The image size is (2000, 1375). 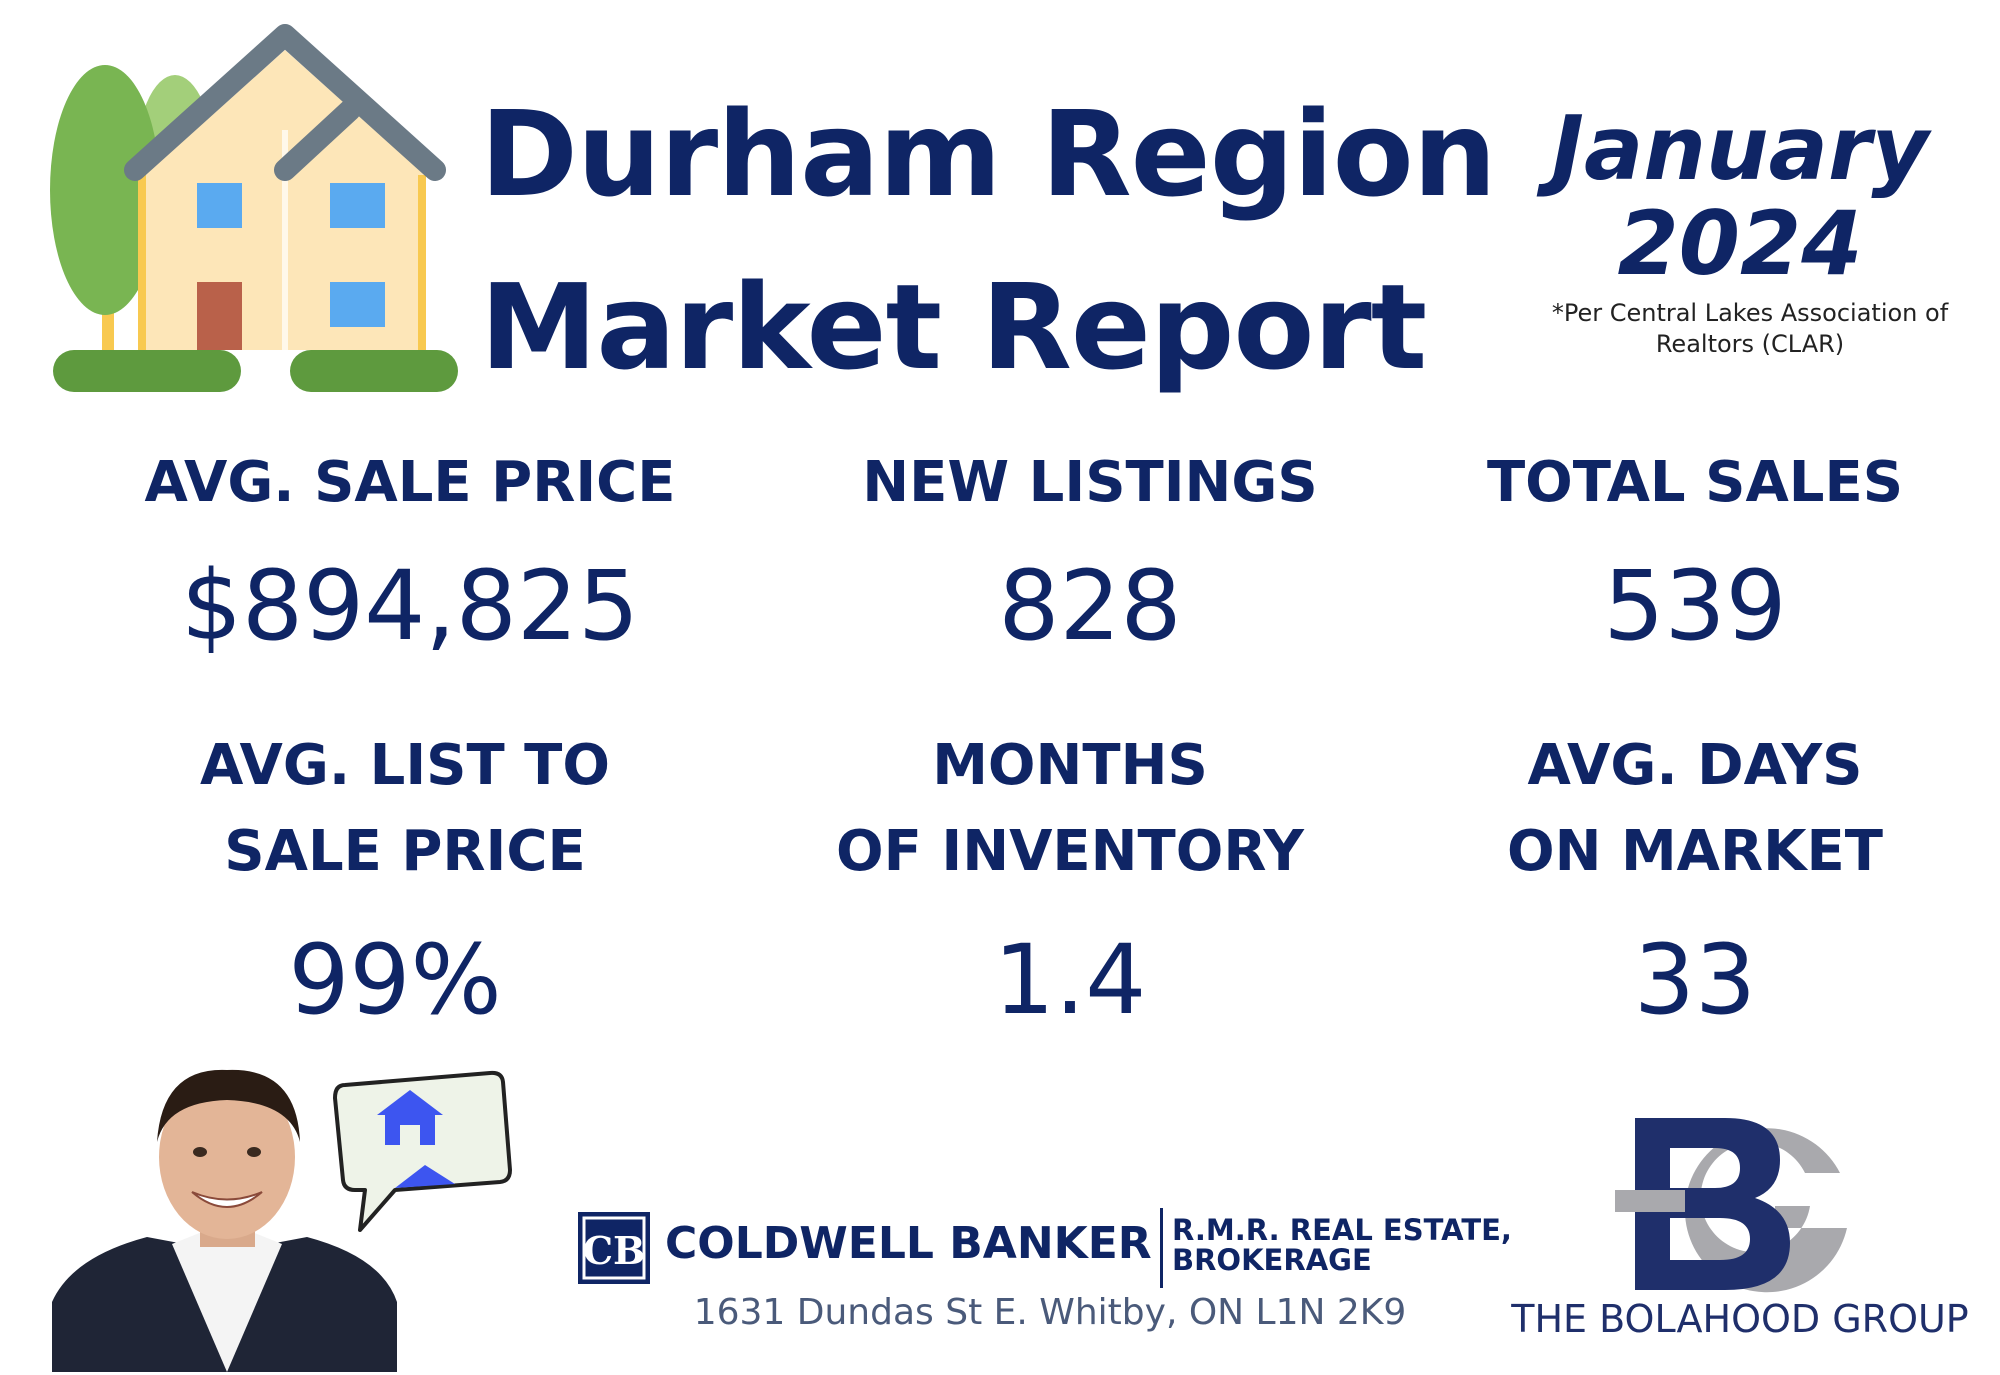 What do you see at coordinates (395, 980) in the screenshot?
I see `avg-list-to-sale-value: 99%` at bounding box center [395, 980].